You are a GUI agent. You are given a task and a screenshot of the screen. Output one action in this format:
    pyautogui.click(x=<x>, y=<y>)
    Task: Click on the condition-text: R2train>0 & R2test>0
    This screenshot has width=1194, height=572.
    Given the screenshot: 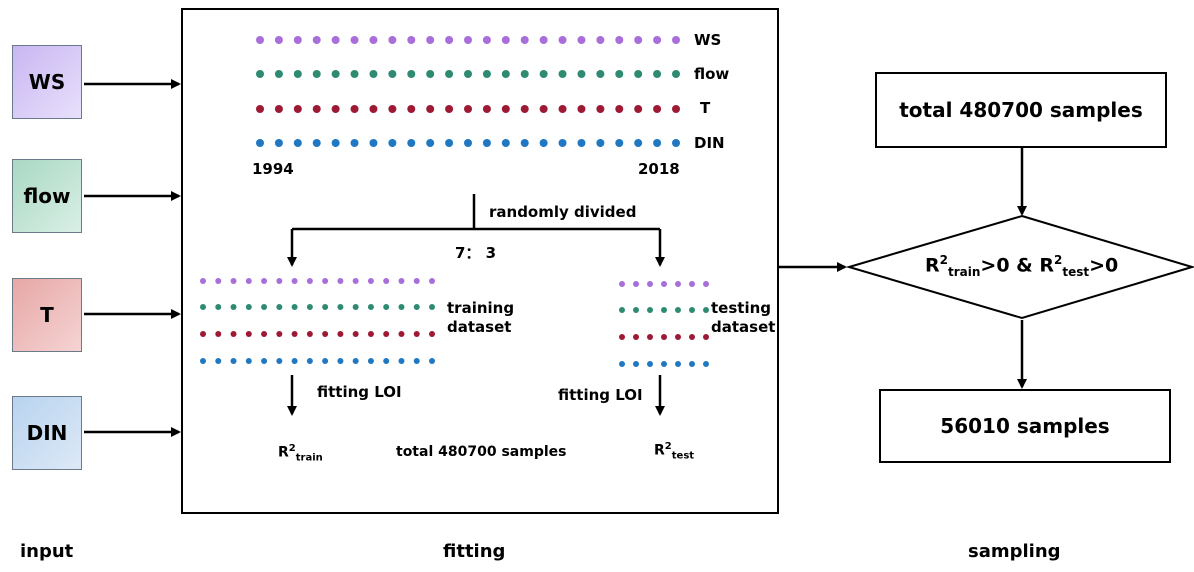 What is the action you would take?
    pyautogui.click(x=1021, y=266)
    